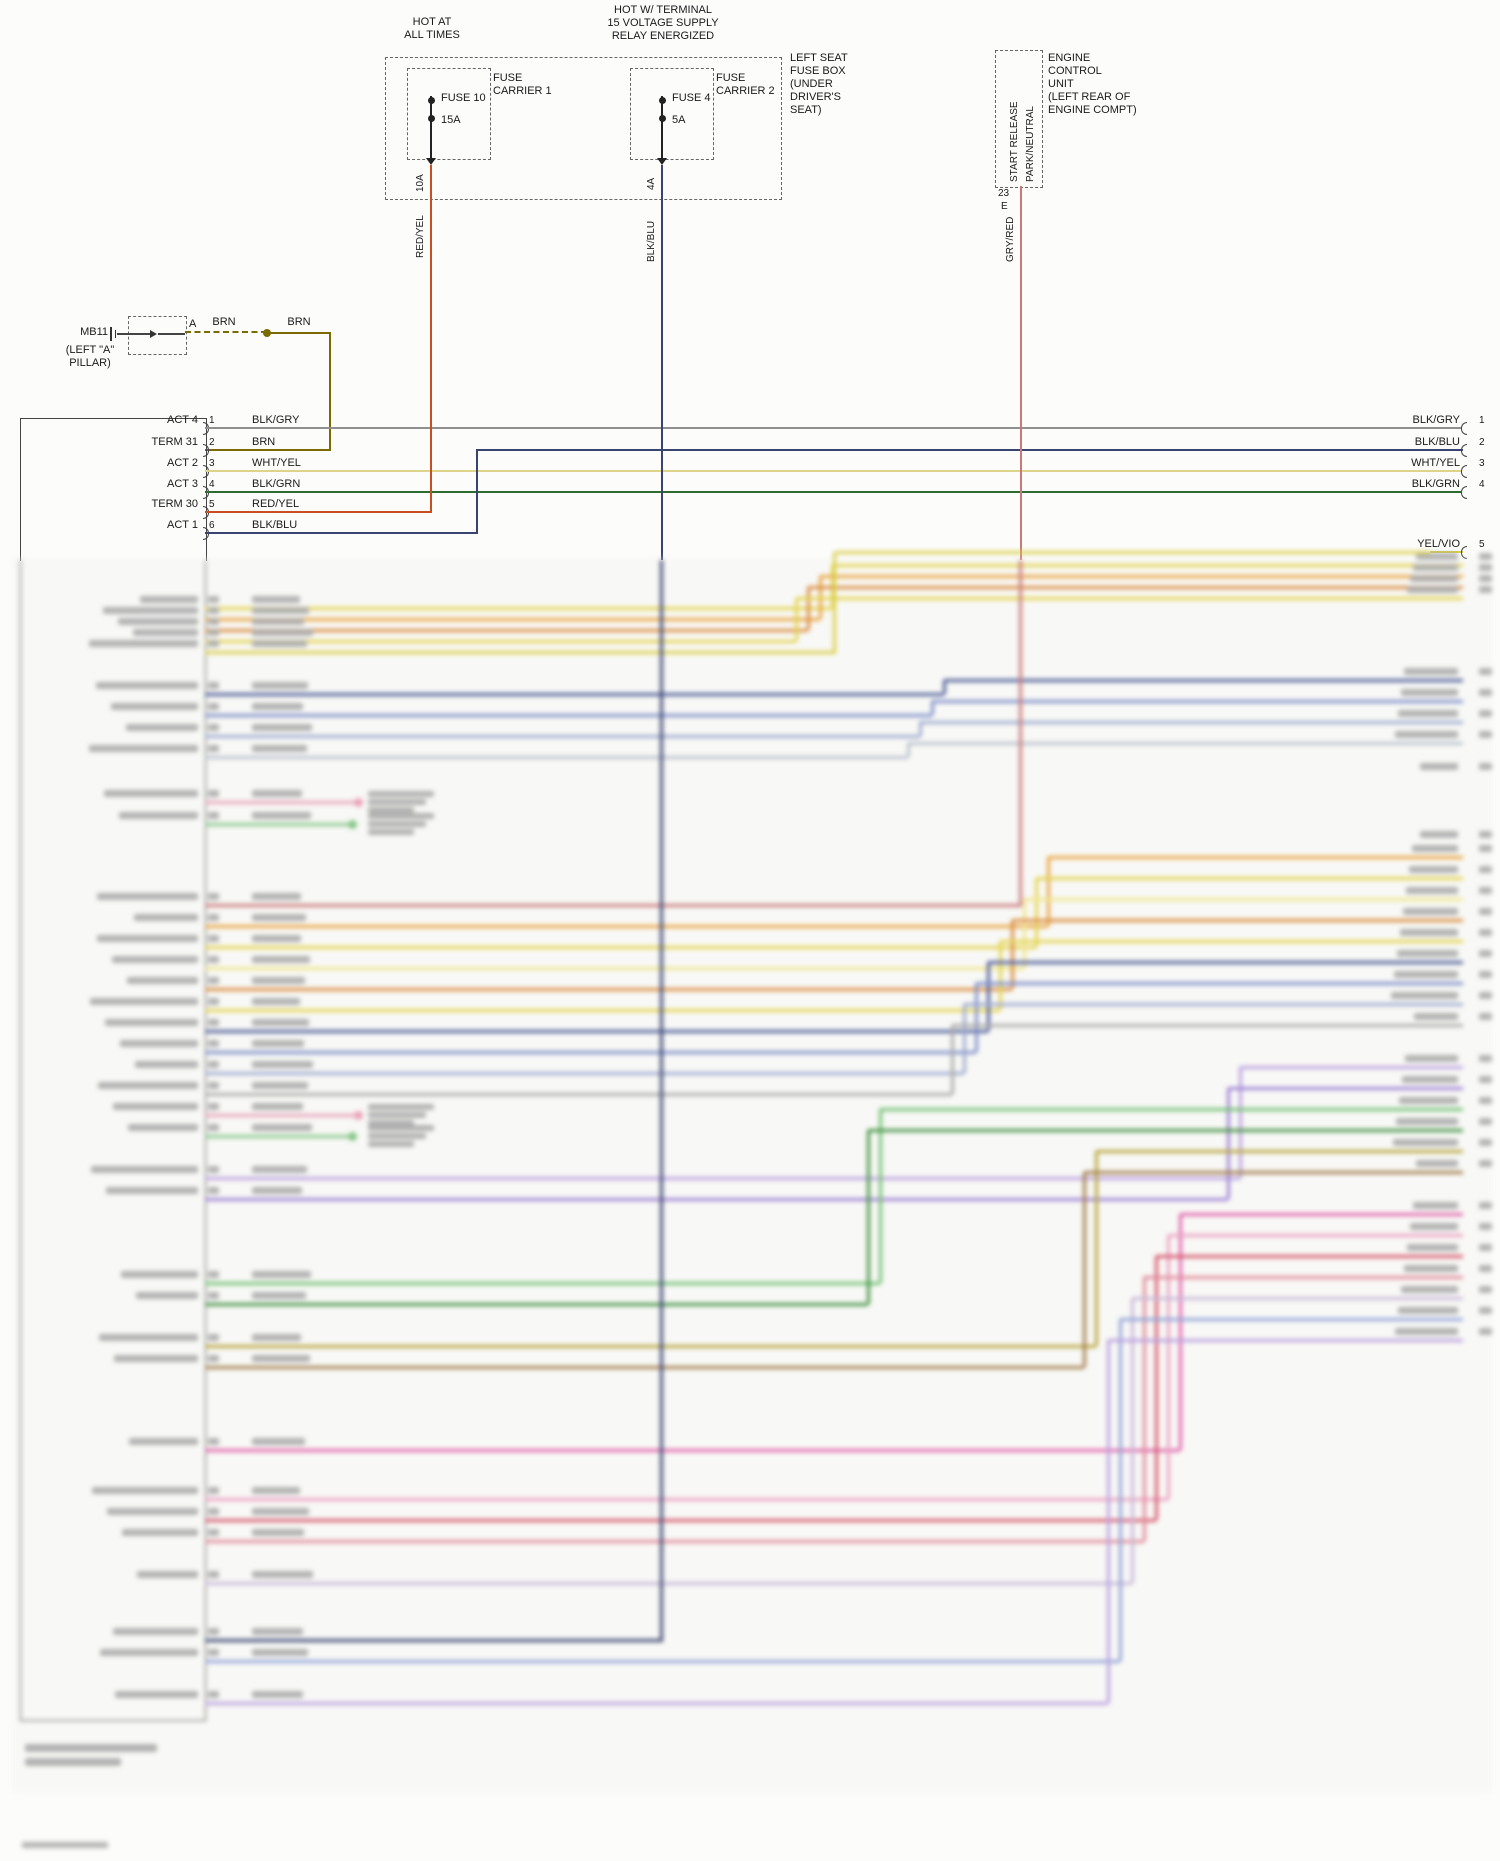 Image resolution: width=1500 pixels, height=1861 pixels. I want to click on mb11-terminal-label: A, so click(193, 324).